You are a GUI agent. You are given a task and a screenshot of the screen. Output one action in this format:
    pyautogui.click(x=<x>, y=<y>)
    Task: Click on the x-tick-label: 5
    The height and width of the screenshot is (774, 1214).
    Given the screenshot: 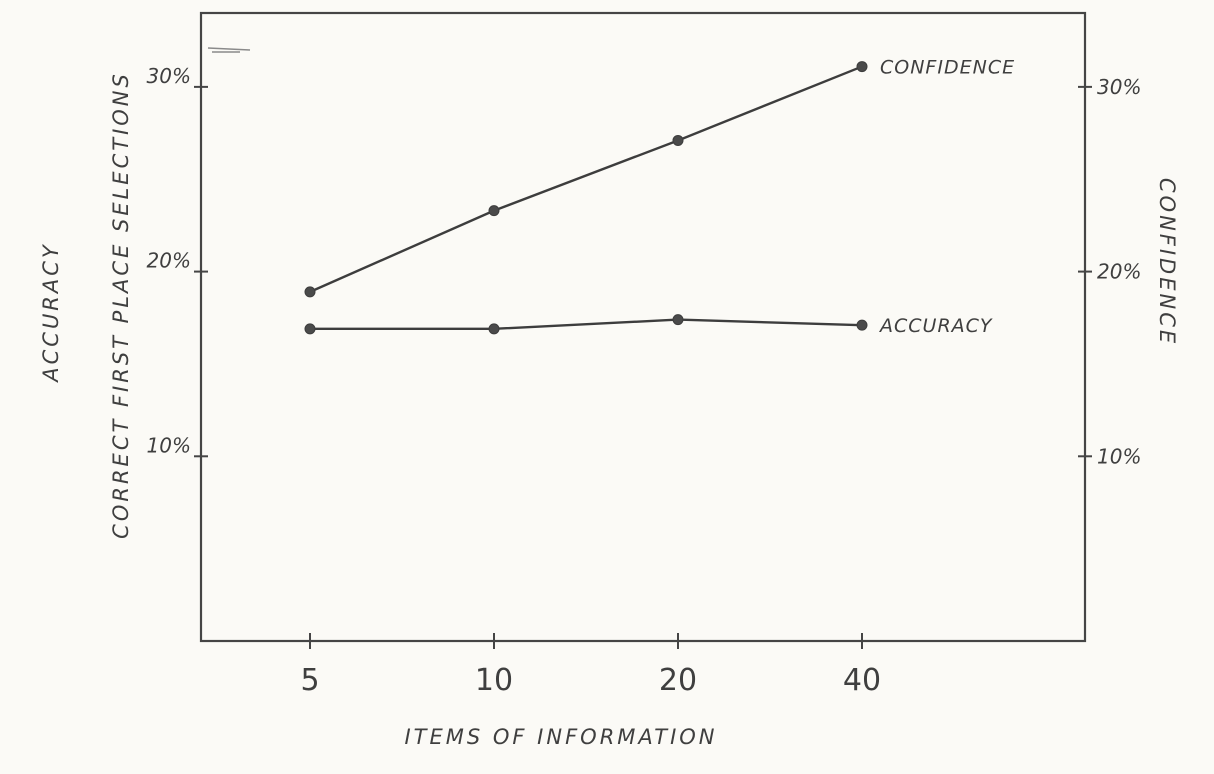 What is the action you would take?
    pyautogui.click(x=309, y=680)
    